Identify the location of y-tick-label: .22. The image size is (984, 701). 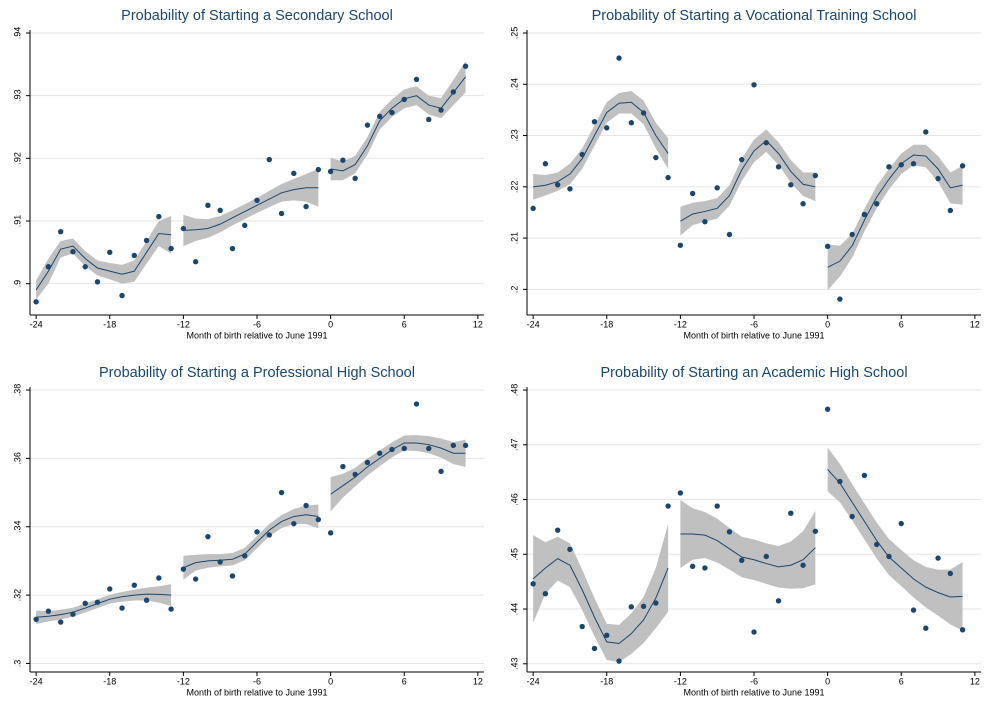
(514, 187).